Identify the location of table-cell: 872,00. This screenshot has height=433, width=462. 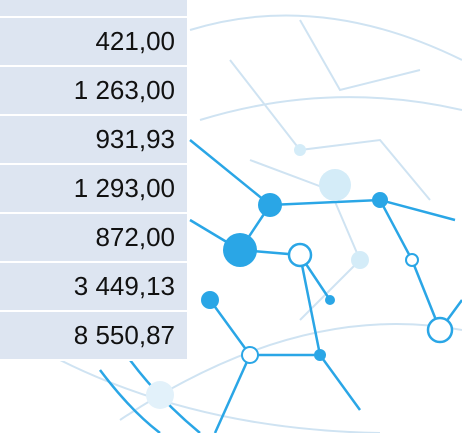
(93, 238).